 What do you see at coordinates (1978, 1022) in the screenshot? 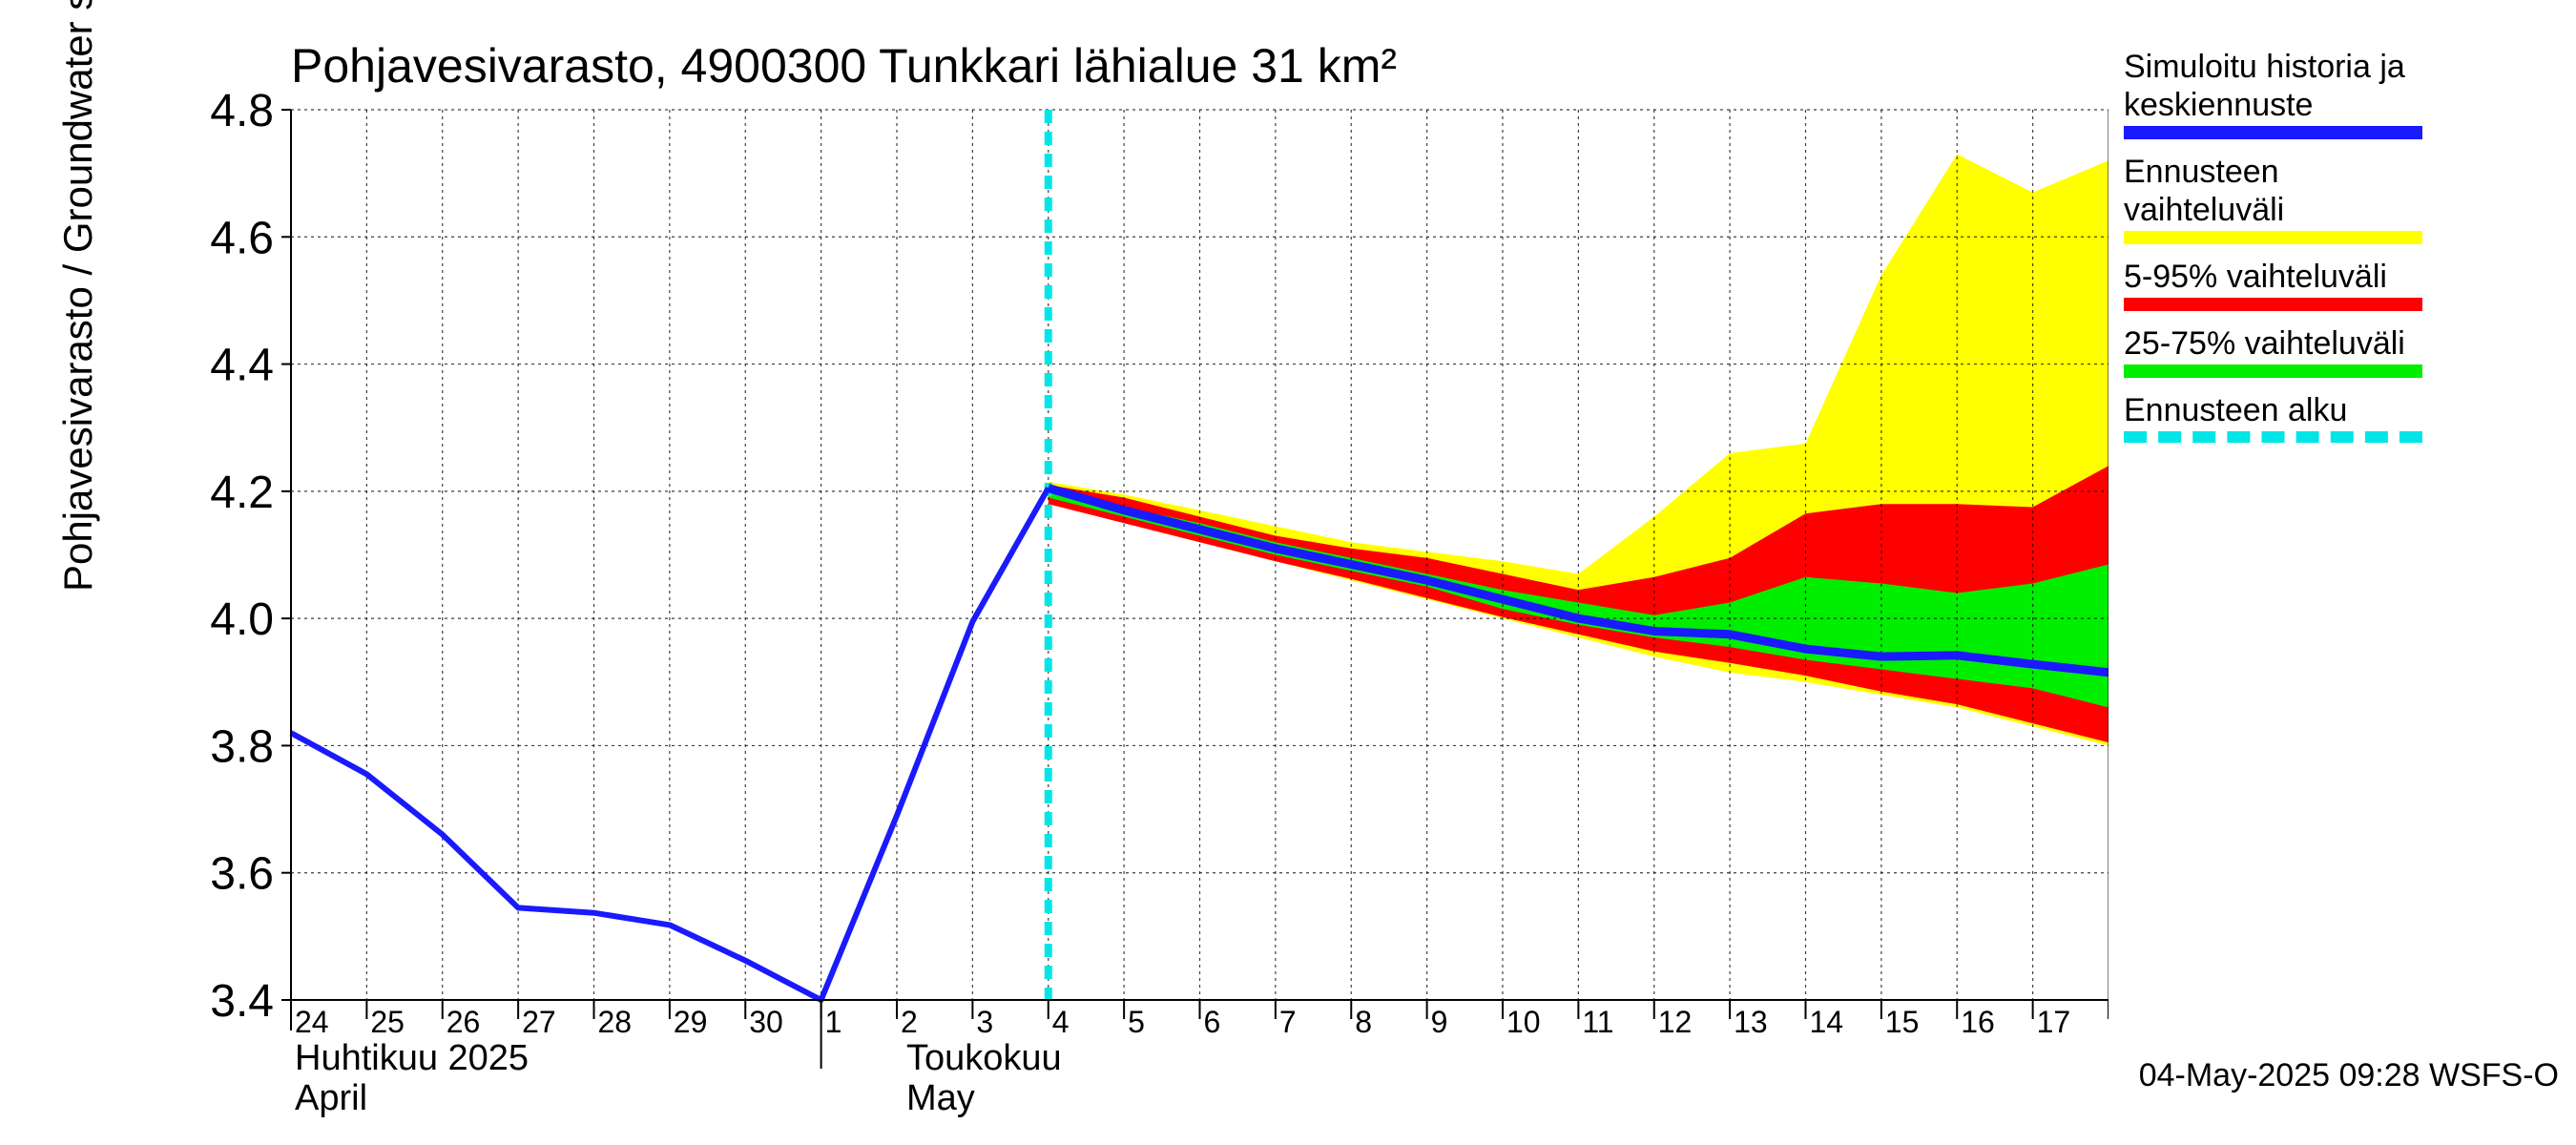
I see `x-day-label: 16` at bounding box center [1978, 1022].